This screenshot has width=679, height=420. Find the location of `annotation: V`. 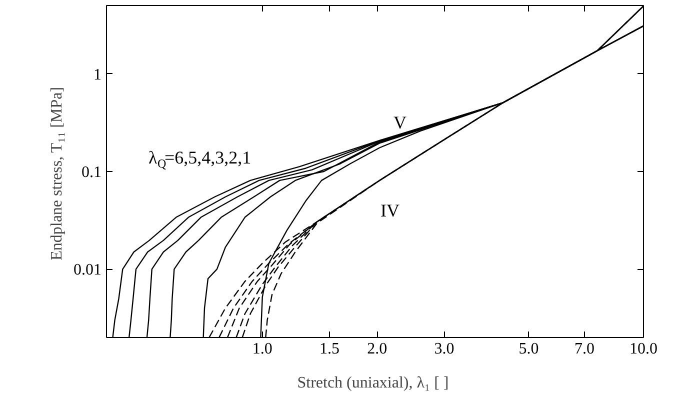

annotation: V is located at coordinates (400, 122).